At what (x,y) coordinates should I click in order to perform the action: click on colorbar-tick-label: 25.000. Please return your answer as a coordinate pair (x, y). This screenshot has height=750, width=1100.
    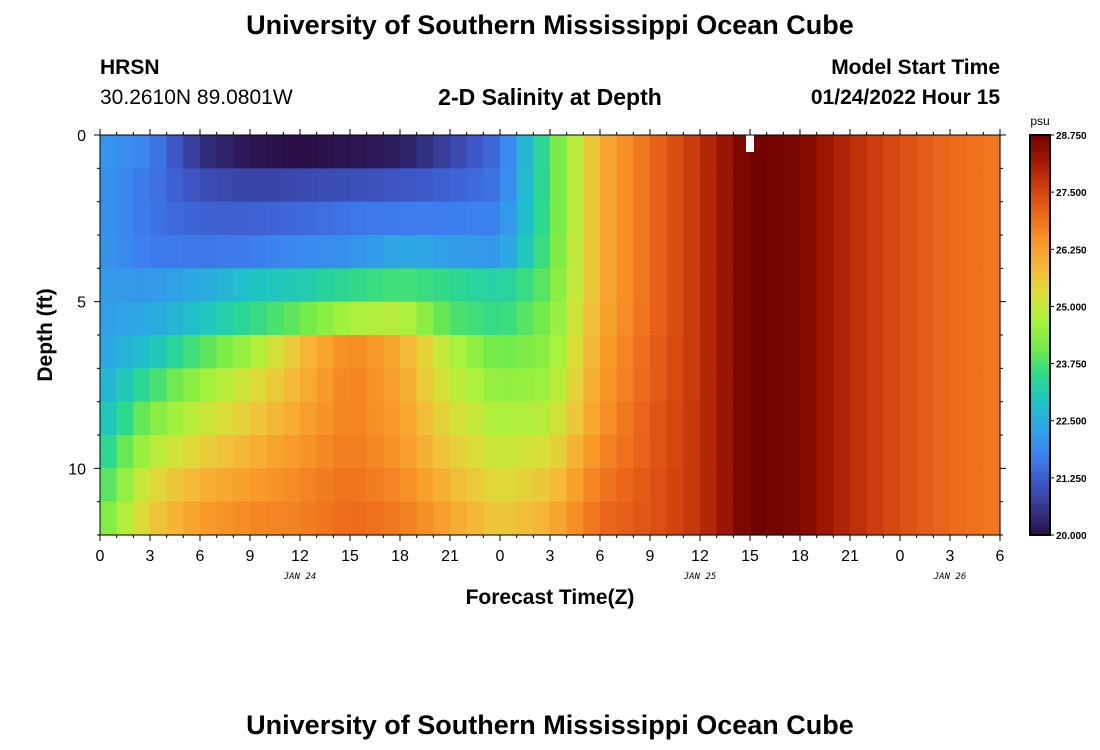
    Looking at the image, I should click on (1071, 307).